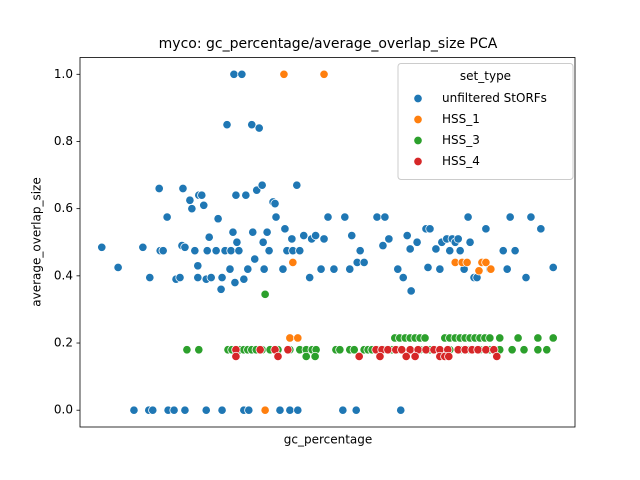 This screenshot has width=640, height=480. I want to click on y-tick-label: 0.8, so click(63, 141).